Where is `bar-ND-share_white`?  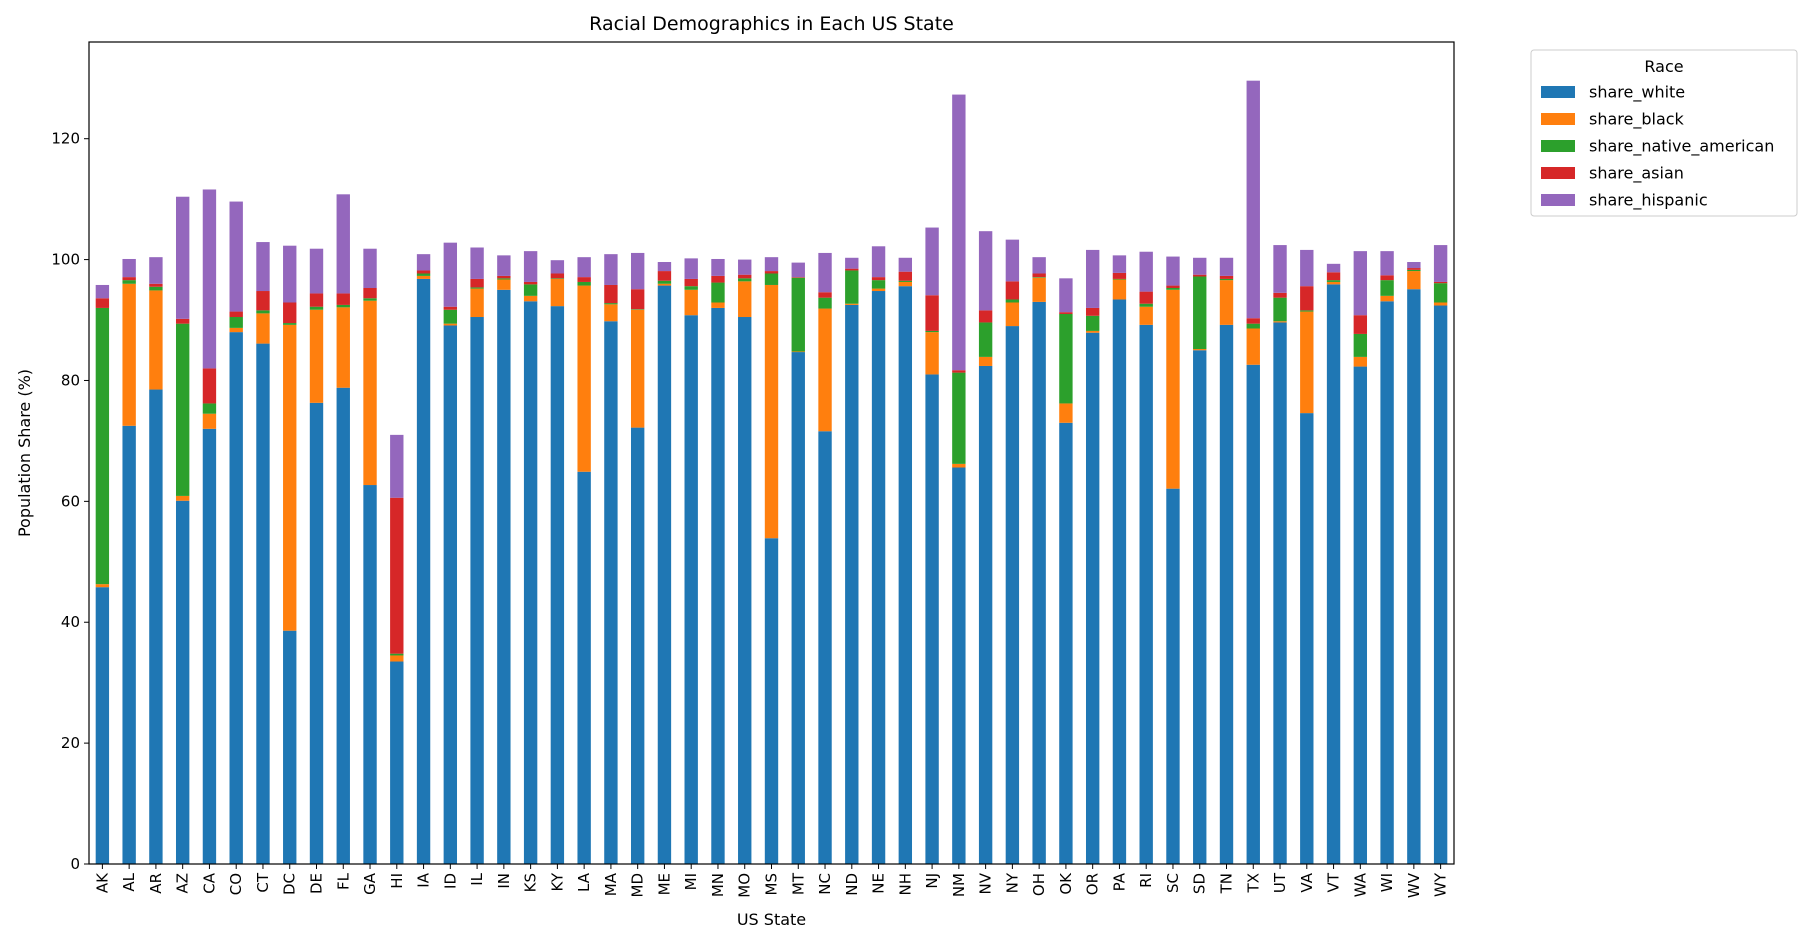 bar-ND-share_white is located at coordinates (852, 584).